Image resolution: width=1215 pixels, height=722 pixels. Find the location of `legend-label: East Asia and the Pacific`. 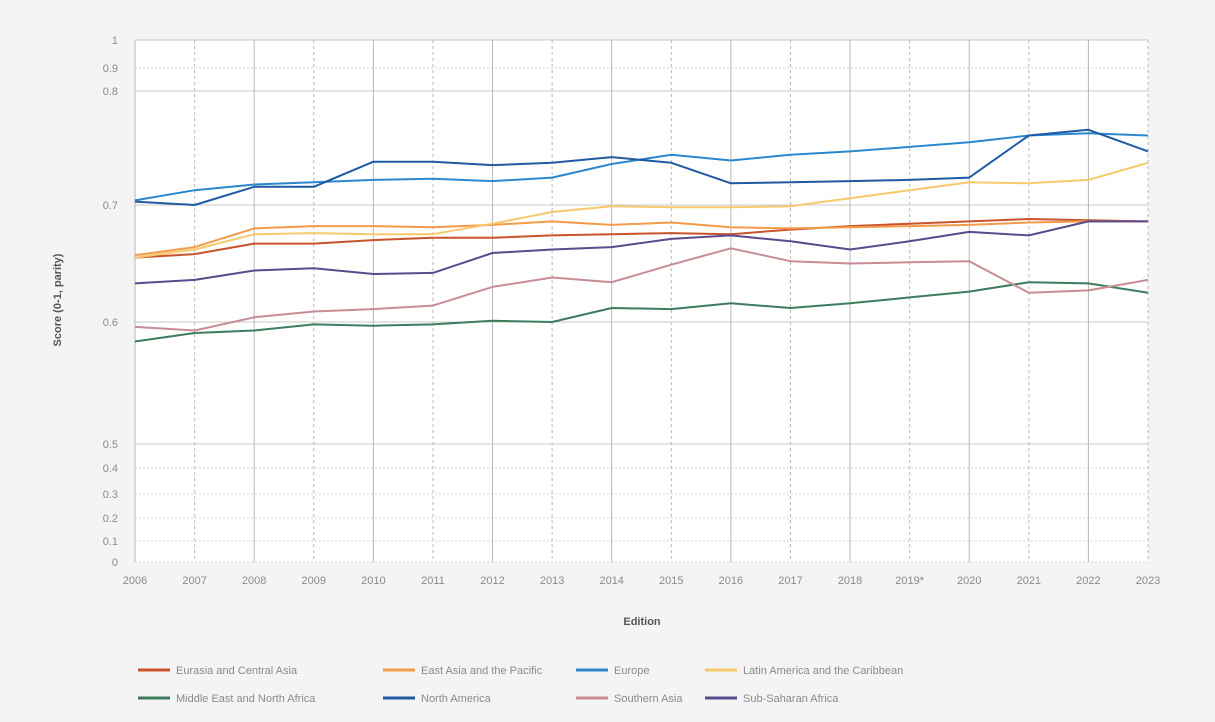

legend-label: East Asia and the Pacific is located at coordinates (482, 671).